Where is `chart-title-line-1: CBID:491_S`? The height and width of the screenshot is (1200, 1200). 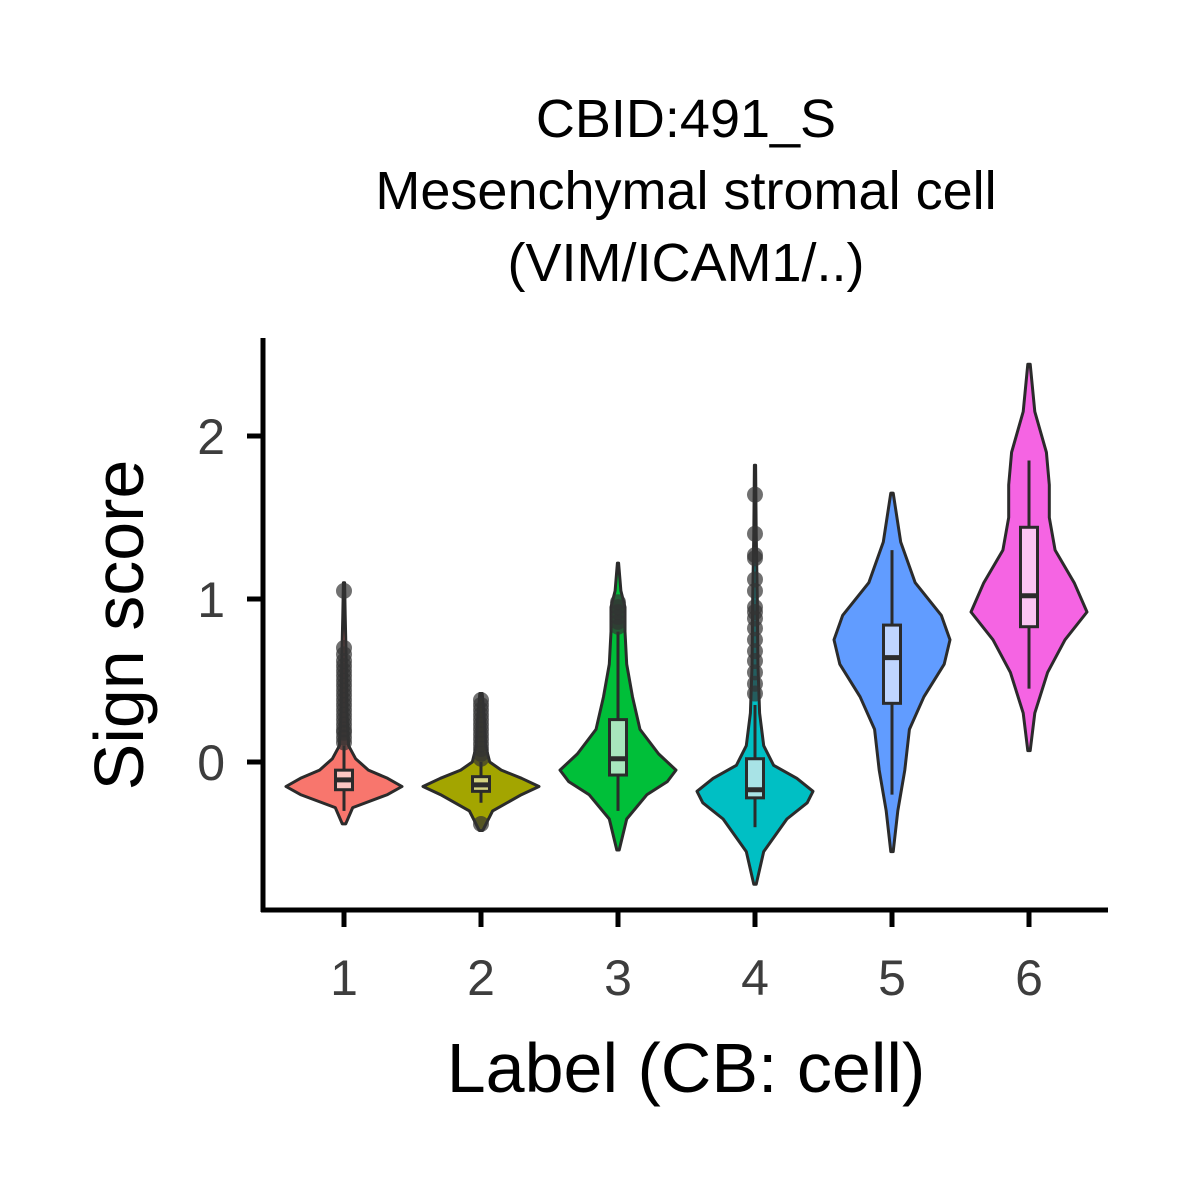 chart-title-line-1: CBID:491_S is located at coordinates (686, 119).